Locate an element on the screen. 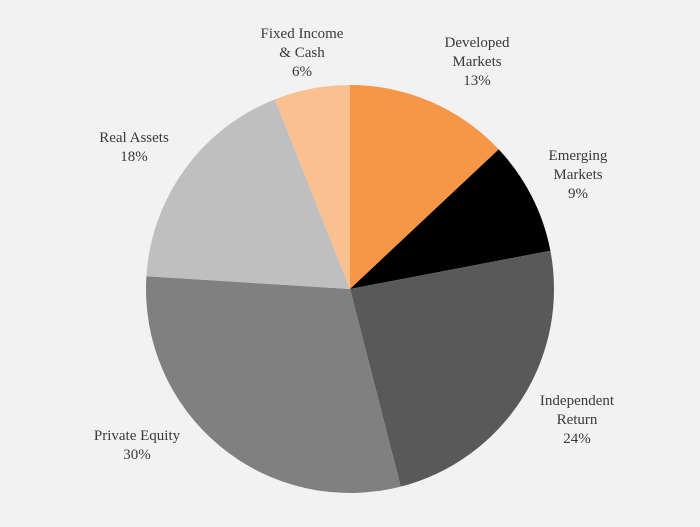 Image resolution: width=700 pixels, height=527 pixels. slice-value-label: 24% is located at coordinates (577, 439).